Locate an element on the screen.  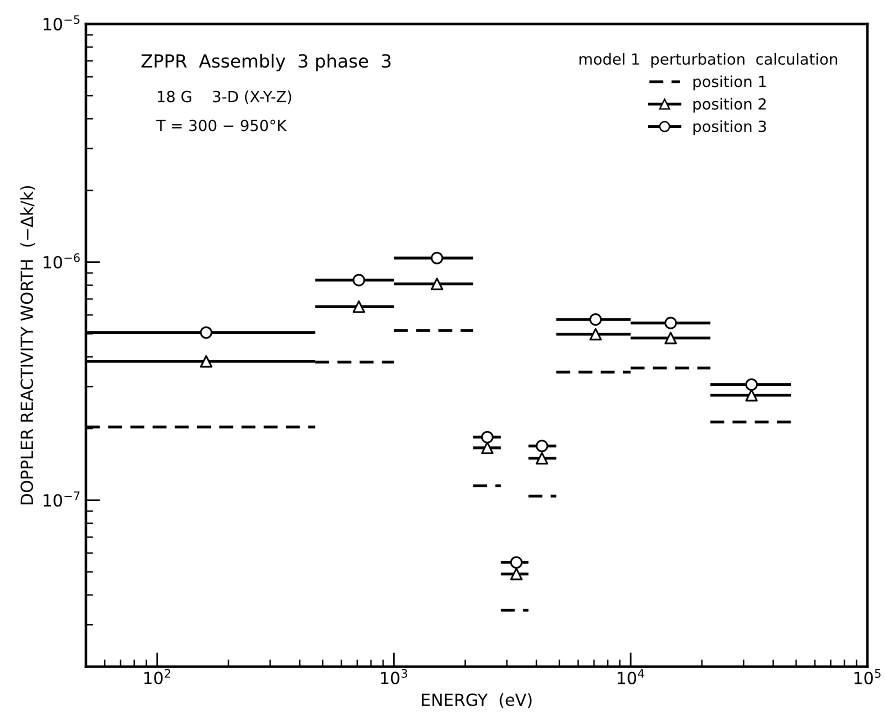
y-tick-label: 10$^{−6}$ is located at coordinates (62, 261).